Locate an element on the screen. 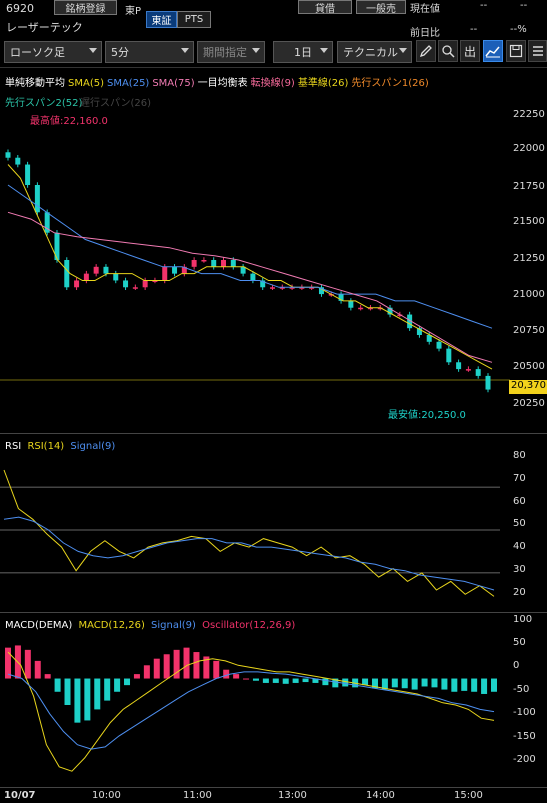 This screenshot has height=803, width=547. chart-icon is located at coordinates (493, 51).